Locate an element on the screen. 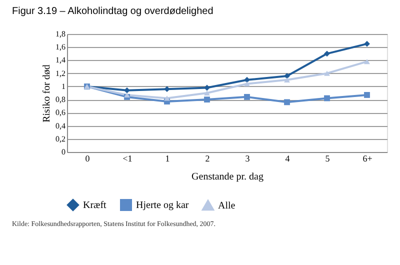 The height and width of the screenshot is (265, 400). y-tick-label: 0,6 is located at coordinates (61, 113).